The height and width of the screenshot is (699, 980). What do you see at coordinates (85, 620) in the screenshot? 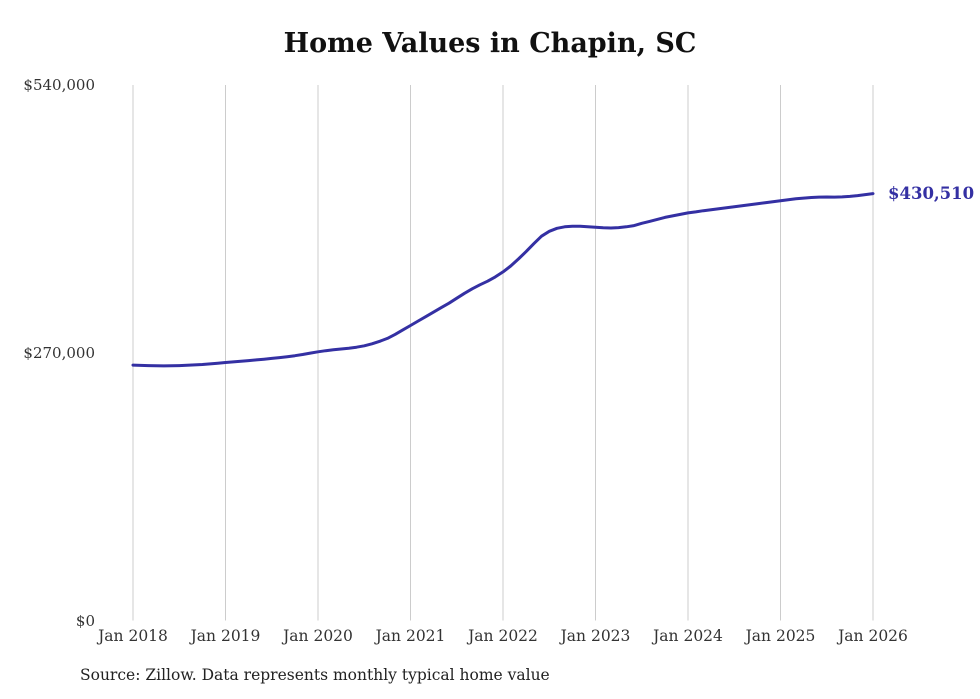
I see `y-axis-tick-label: $0` at bounding box center [85, 620].